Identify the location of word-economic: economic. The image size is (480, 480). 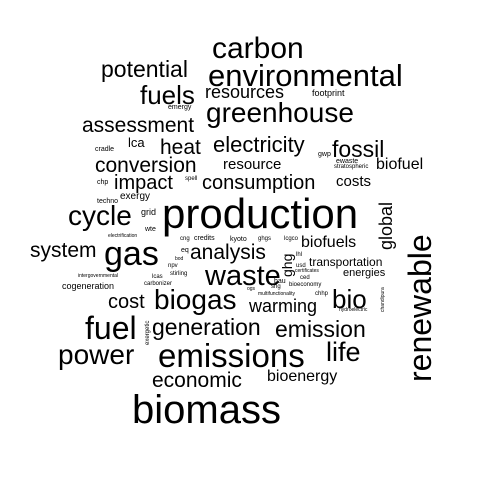
(197, 380).